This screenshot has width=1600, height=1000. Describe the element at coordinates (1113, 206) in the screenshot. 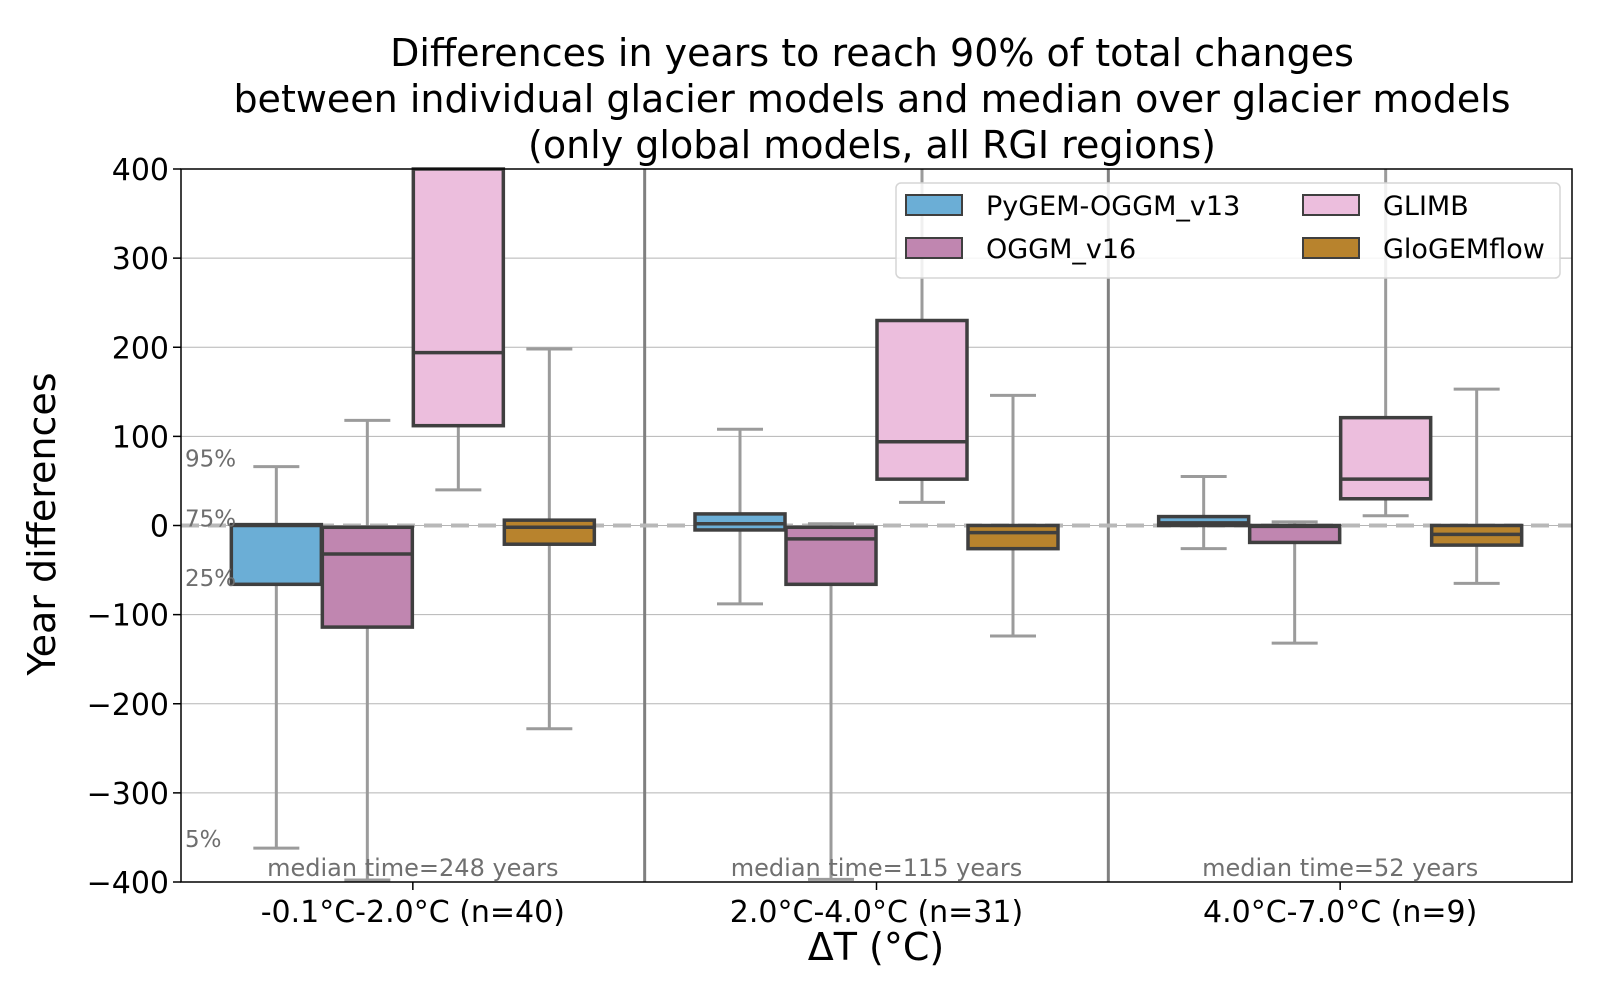

I see `legend-label: PyGEM-OGGM_v13` at that location.